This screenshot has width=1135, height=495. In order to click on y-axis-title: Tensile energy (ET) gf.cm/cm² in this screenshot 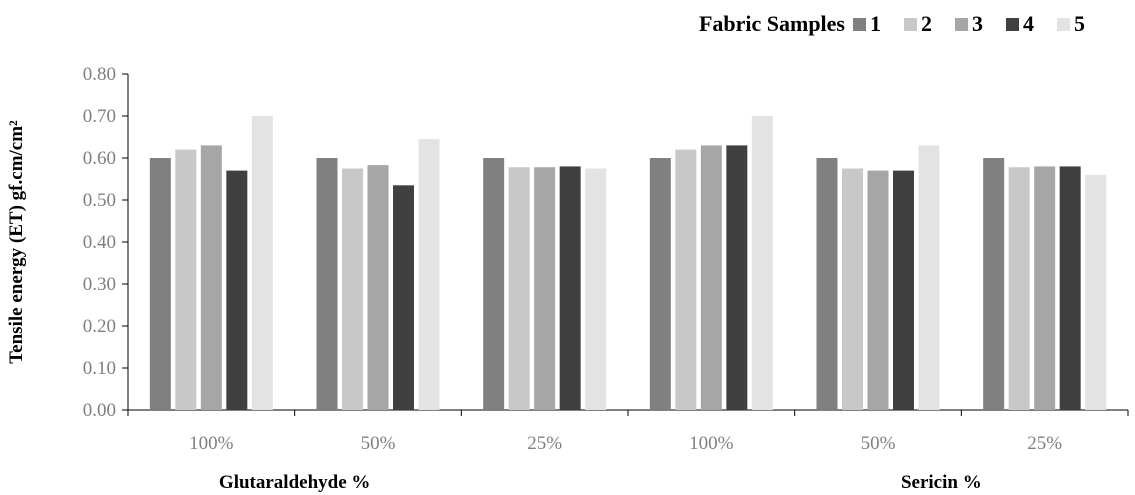, I will do `click(16, 242)`.